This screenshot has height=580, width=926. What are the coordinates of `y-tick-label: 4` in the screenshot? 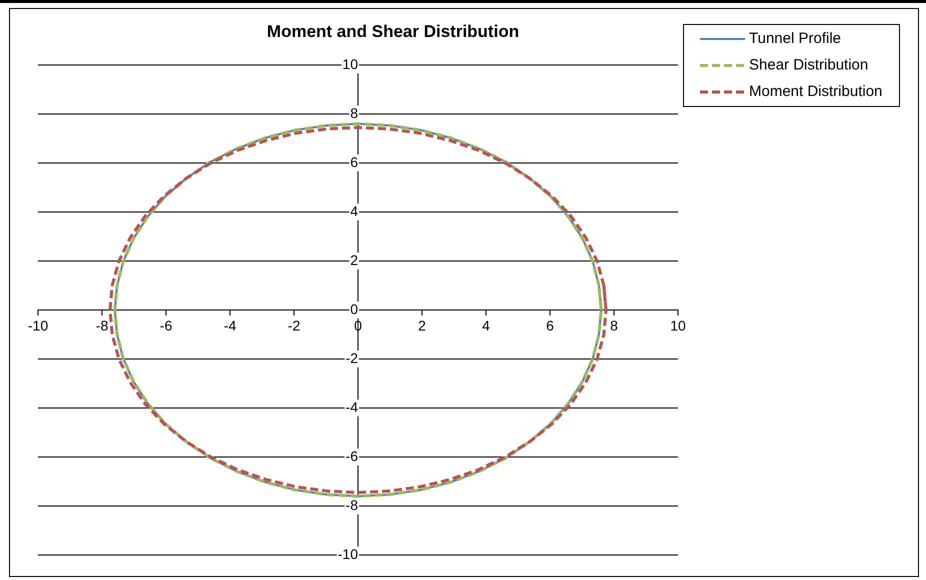 It's located at (354, 210).